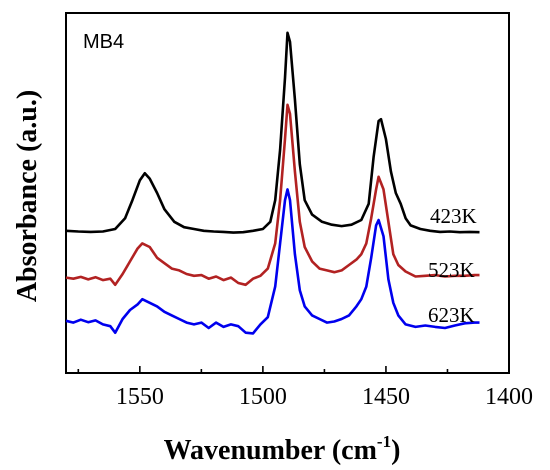 The height and width of the screenshot is (470, 550). What do you see at coordinates (270, 450) in the screenshot?
I see `x-axis-title-main: Wavenumber (cm` at bounding box center [270, 450].